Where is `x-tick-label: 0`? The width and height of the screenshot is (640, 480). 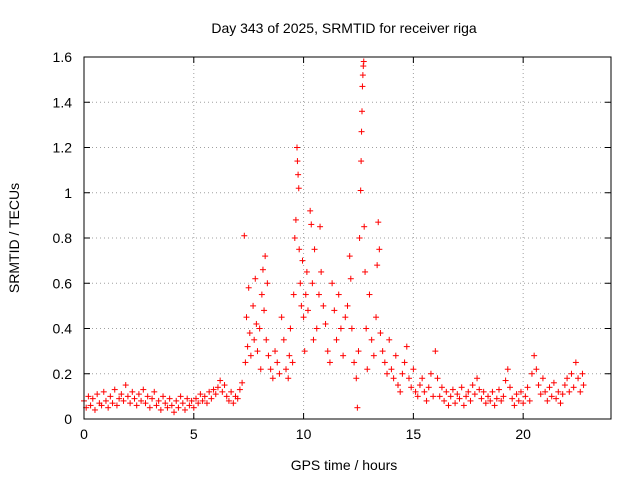
x-tick-label: 0 is located at coordinates (84, 434).